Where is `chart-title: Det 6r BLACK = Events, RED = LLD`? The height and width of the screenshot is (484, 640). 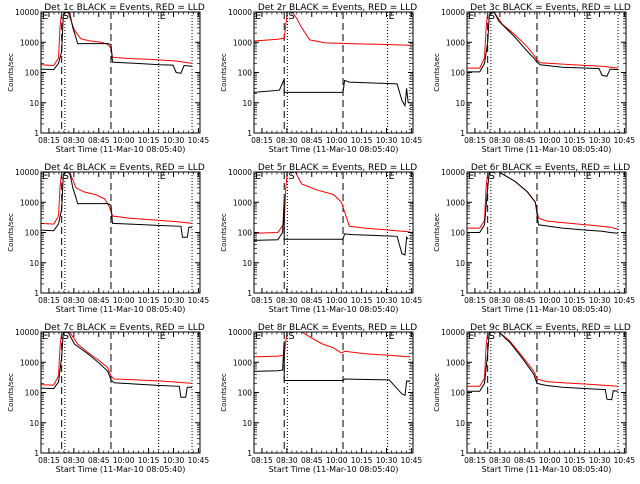
chart-title: Det 6r BLACK = Events, RED = LLD is located at coordinates (550, 168).